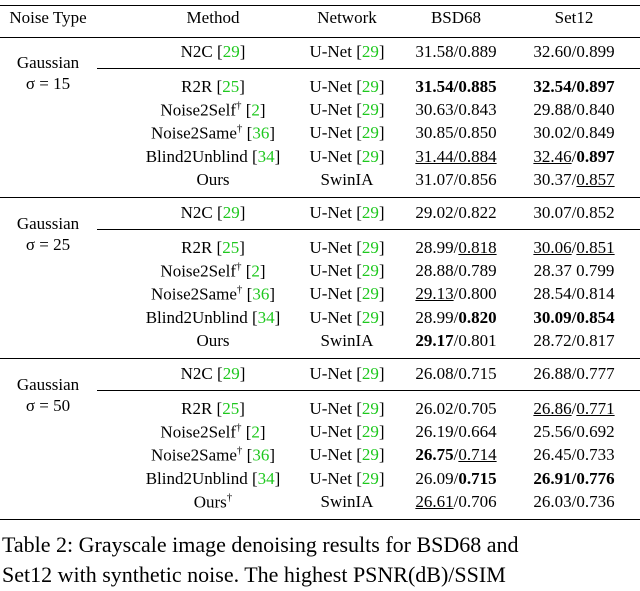 The height and width of the screenshot is (591, 640). What do you see at coordinates (455, 409) in the screenshot?
I see `score-cell: 26.02/0.705` at bounding box center [455, 409].